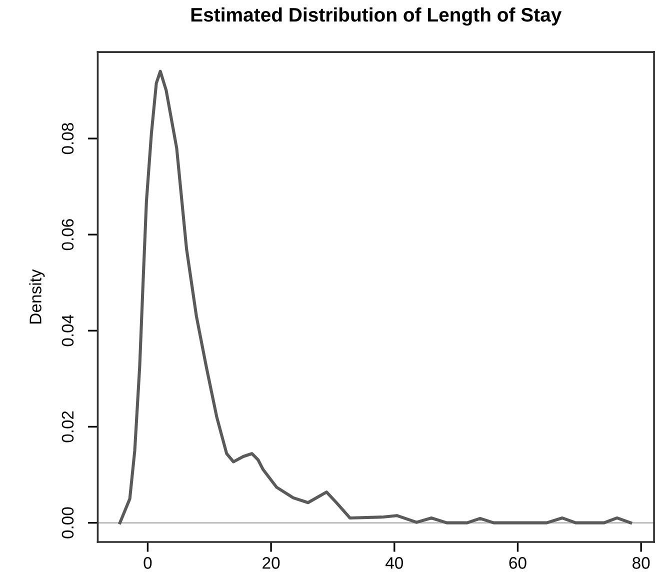 The height and width of the screenshot is (585, 656). What do you see at coordinates (68, 522) in the screenshot?
I see `y-tick-label: 0.00` at bounding box center [68, 522].